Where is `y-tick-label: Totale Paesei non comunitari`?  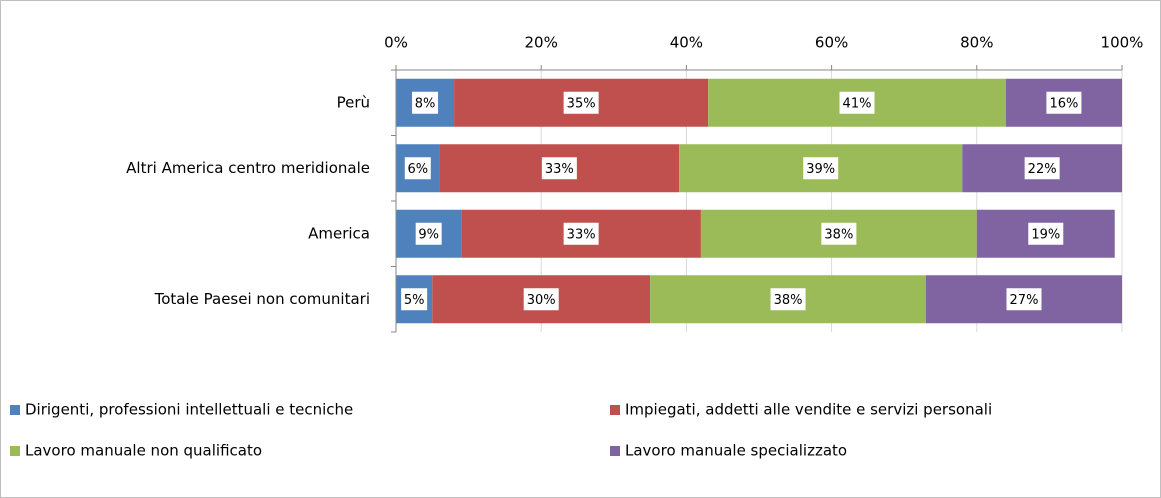 y-tick-label: Totale Paesei non comunitari is located at coordinates (262, 299).